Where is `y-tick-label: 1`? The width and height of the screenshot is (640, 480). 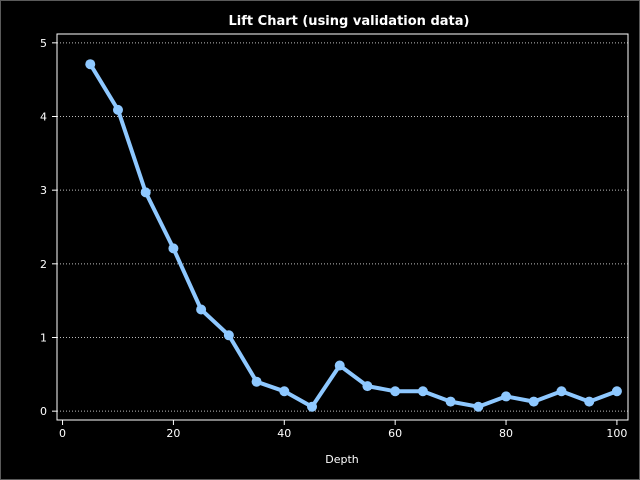
y-tick-label: 1 is located at coordinates (43, 337).